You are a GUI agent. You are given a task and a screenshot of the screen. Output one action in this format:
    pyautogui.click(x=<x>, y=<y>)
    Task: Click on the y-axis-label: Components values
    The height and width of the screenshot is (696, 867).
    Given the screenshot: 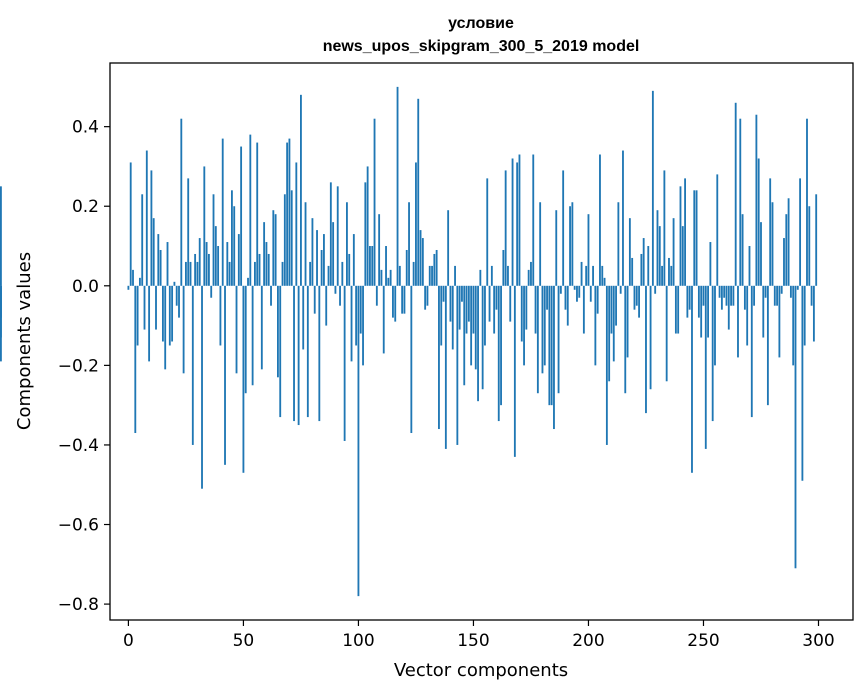 What is the action you would take?
    pyautogui.click(x=24, y=341)
    